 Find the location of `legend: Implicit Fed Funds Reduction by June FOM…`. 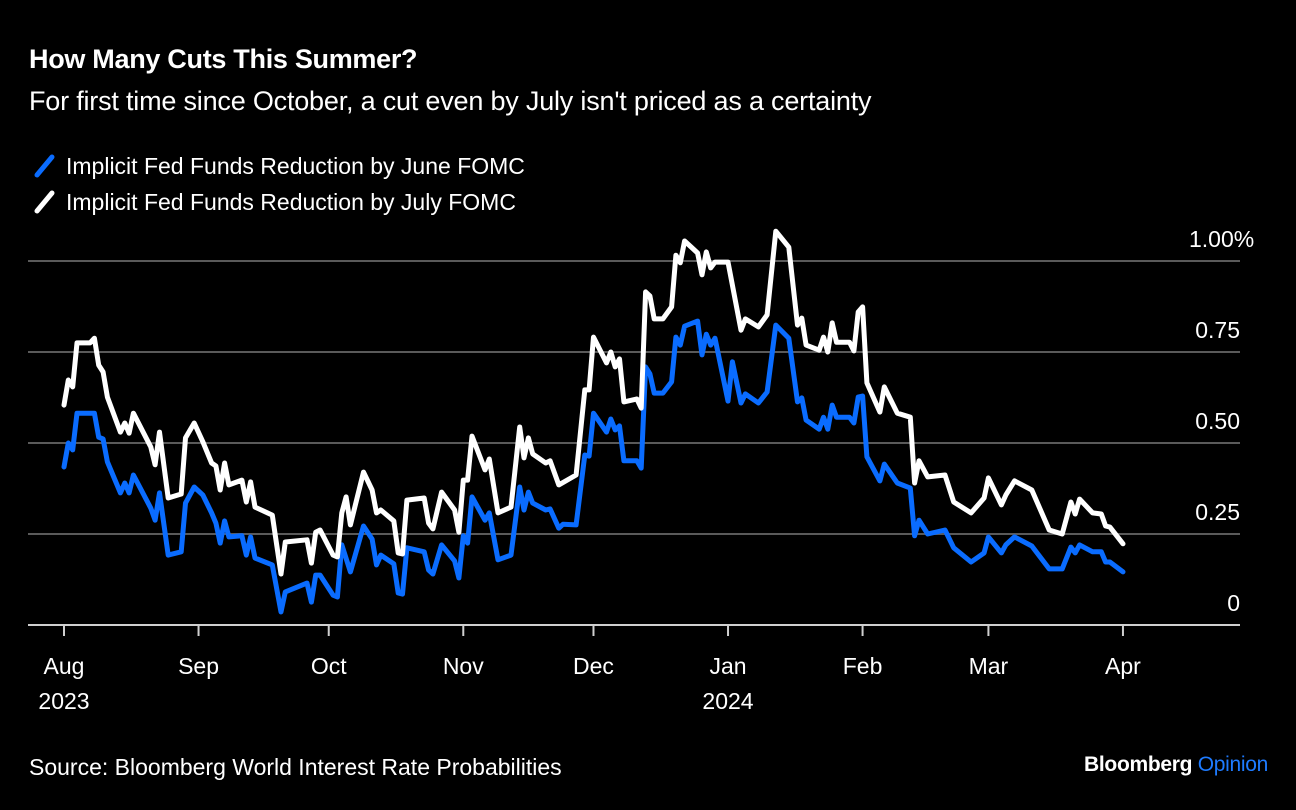

legend: Implicit Fed Funds Reduction by June FOM… is located at coordinates (278, 184).